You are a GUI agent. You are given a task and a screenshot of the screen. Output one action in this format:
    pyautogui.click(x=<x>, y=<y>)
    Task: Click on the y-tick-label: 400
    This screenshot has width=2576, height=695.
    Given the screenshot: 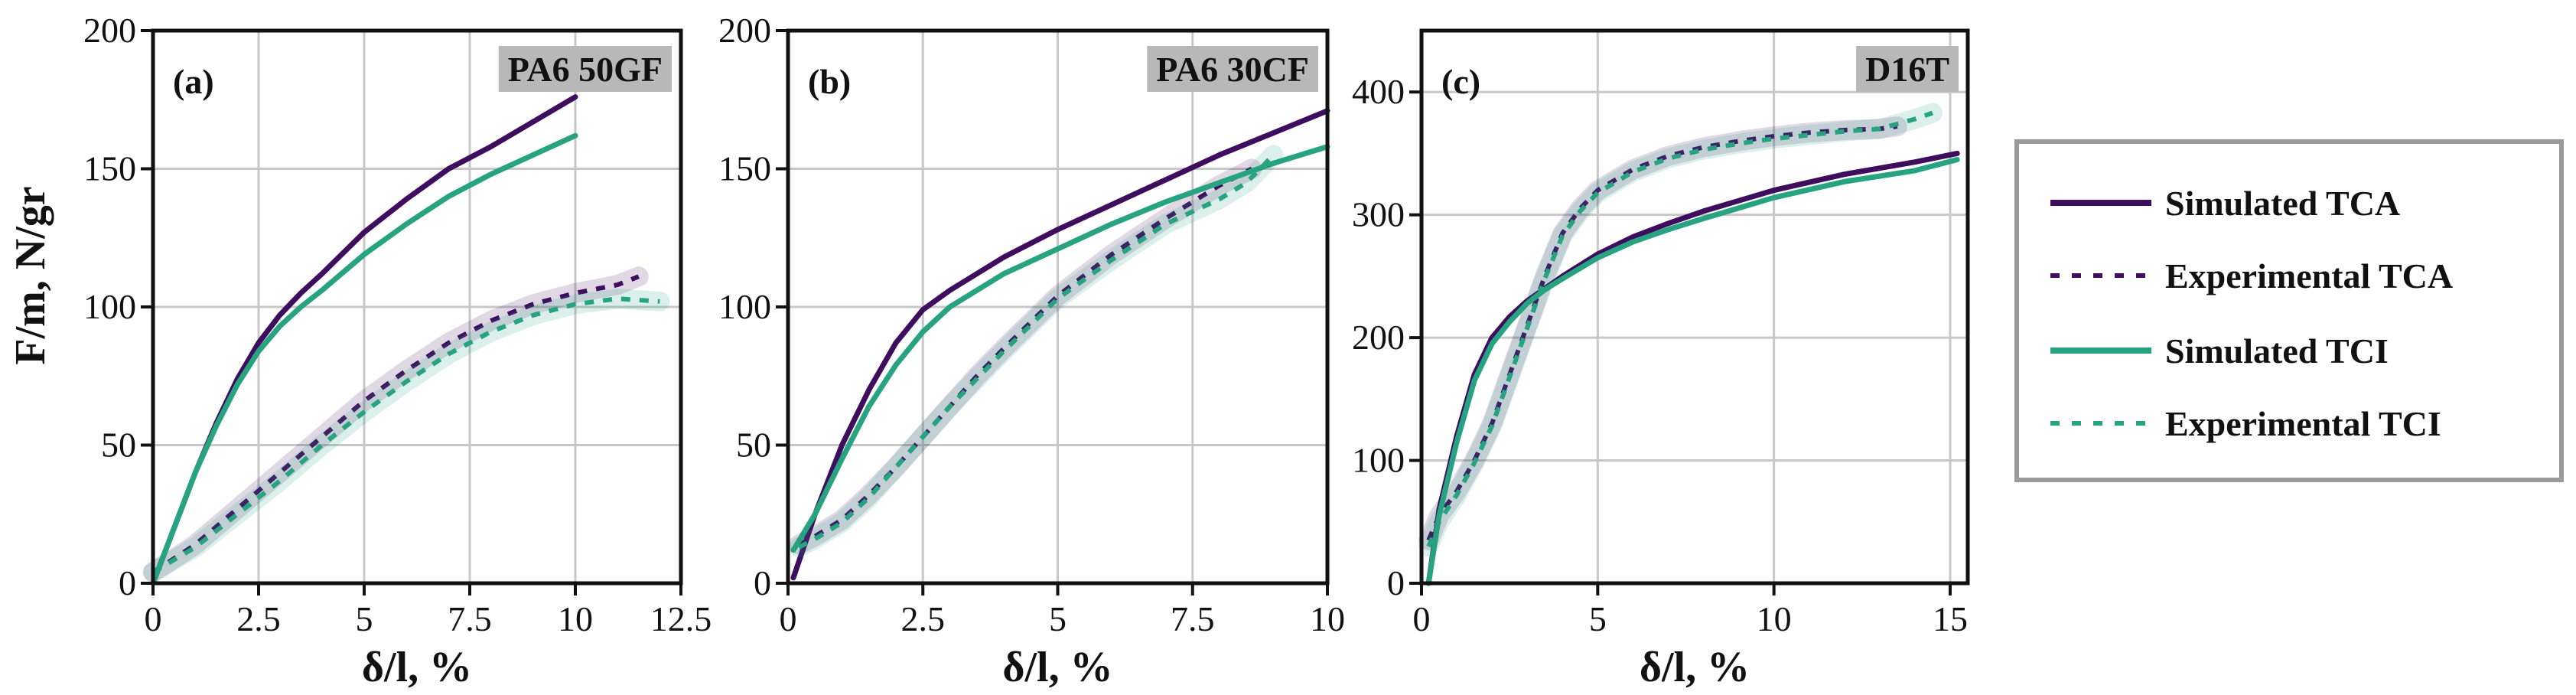 What is the action you would take?
    pyautogui.click(x=1379, y=91)
    